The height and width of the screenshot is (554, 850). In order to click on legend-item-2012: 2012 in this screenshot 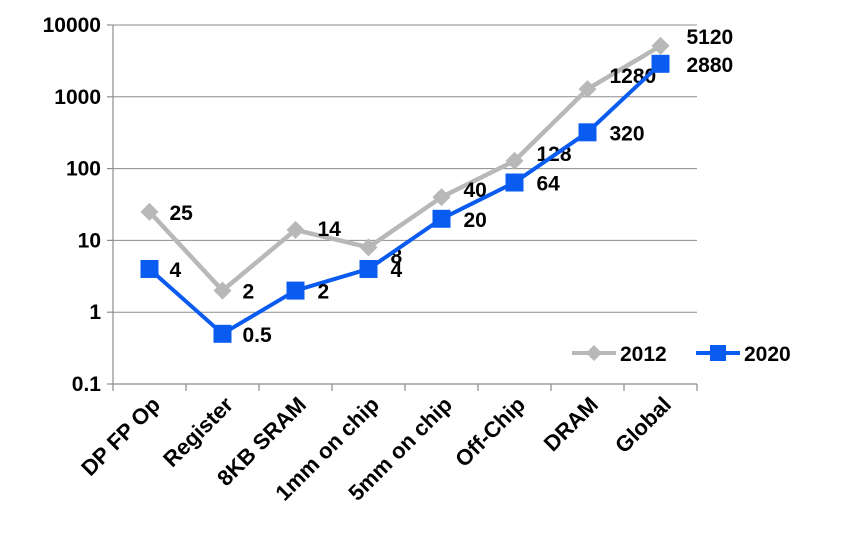, I will do `click(619, 354)`.